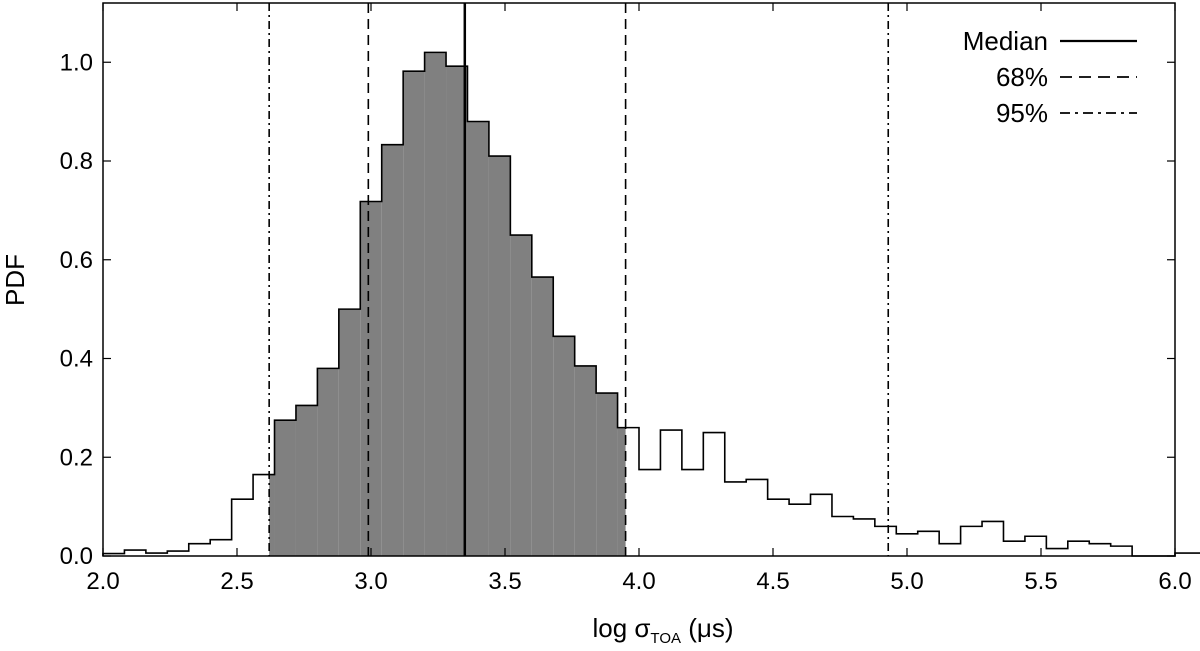 The height and width of the screenshot is (651, 1200). Describe the element at coordinates (76, 260) in the screenshot. I see `y-tick-label-3: 0.6` at that location.